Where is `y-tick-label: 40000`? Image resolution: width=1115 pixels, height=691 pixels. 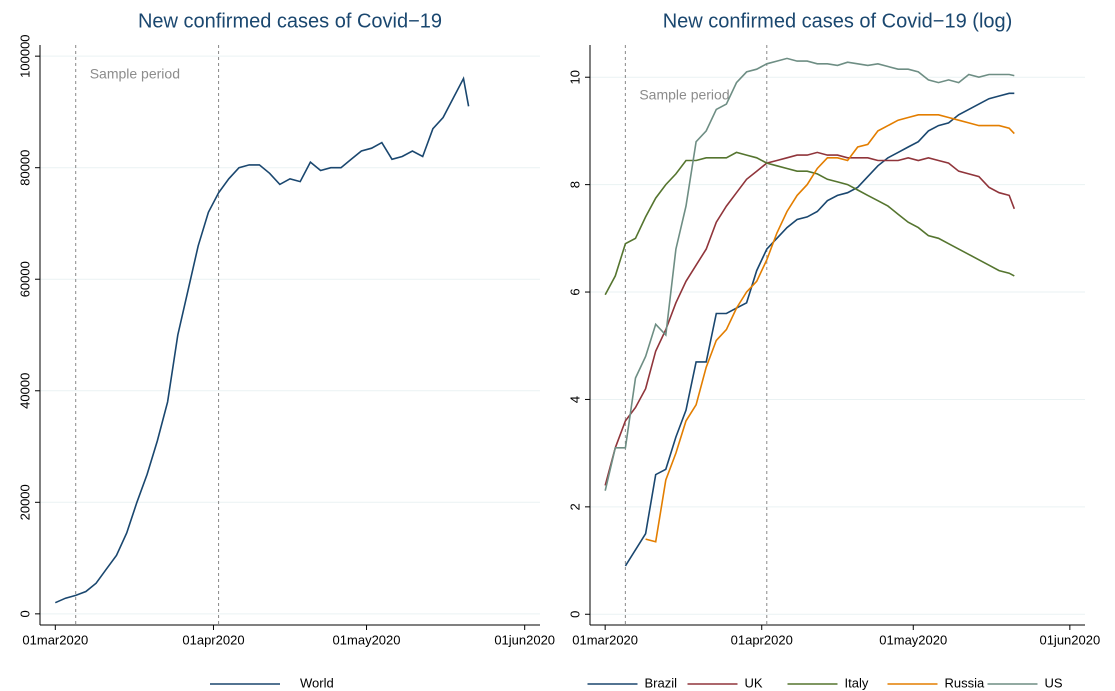 y-tick-label: 40000 is located at coordinates (24, 391).